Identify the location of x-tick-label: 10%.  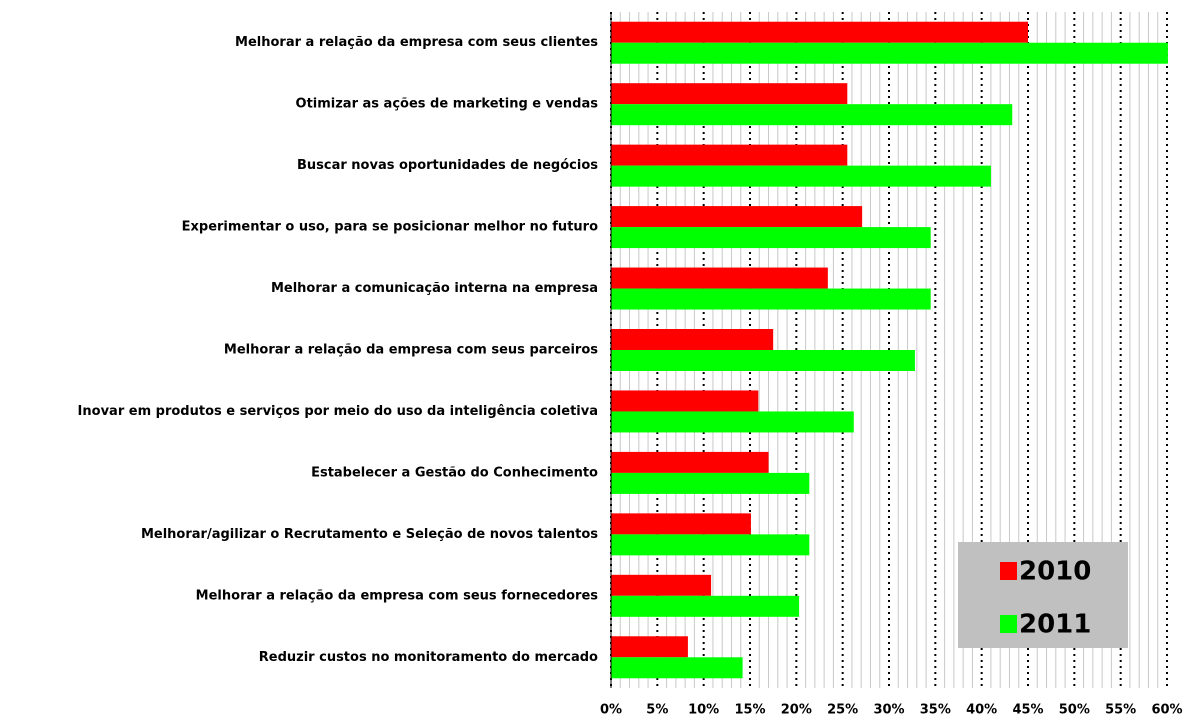
(703, 710).